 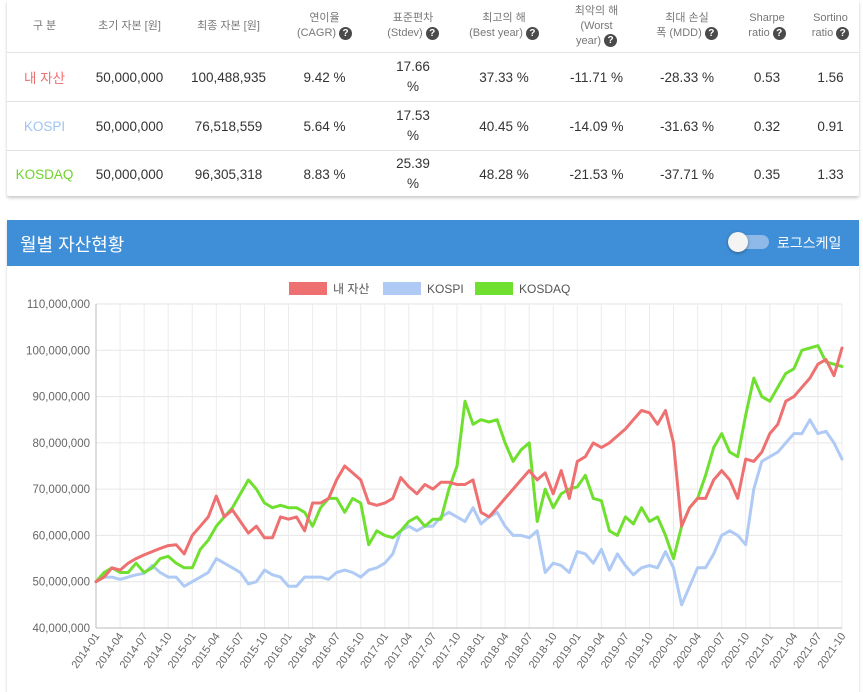 What do you see at coordinates (58, 305) in the screenshot?
I see `y-tick-label: 110,000,000` at bounding box center [58, 305].